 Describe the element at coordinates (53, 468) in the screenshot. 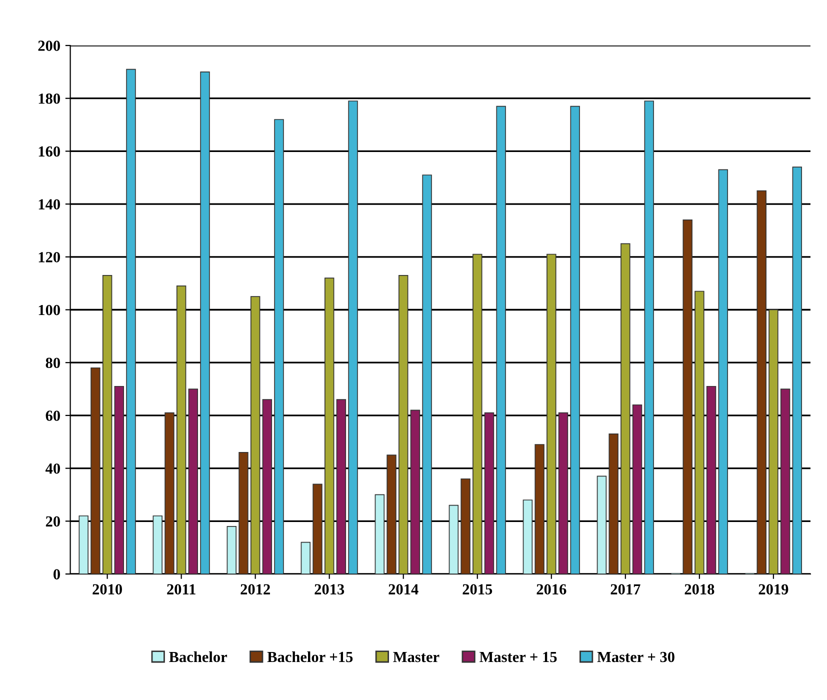

I see `y-tick-label: 40` at that location.